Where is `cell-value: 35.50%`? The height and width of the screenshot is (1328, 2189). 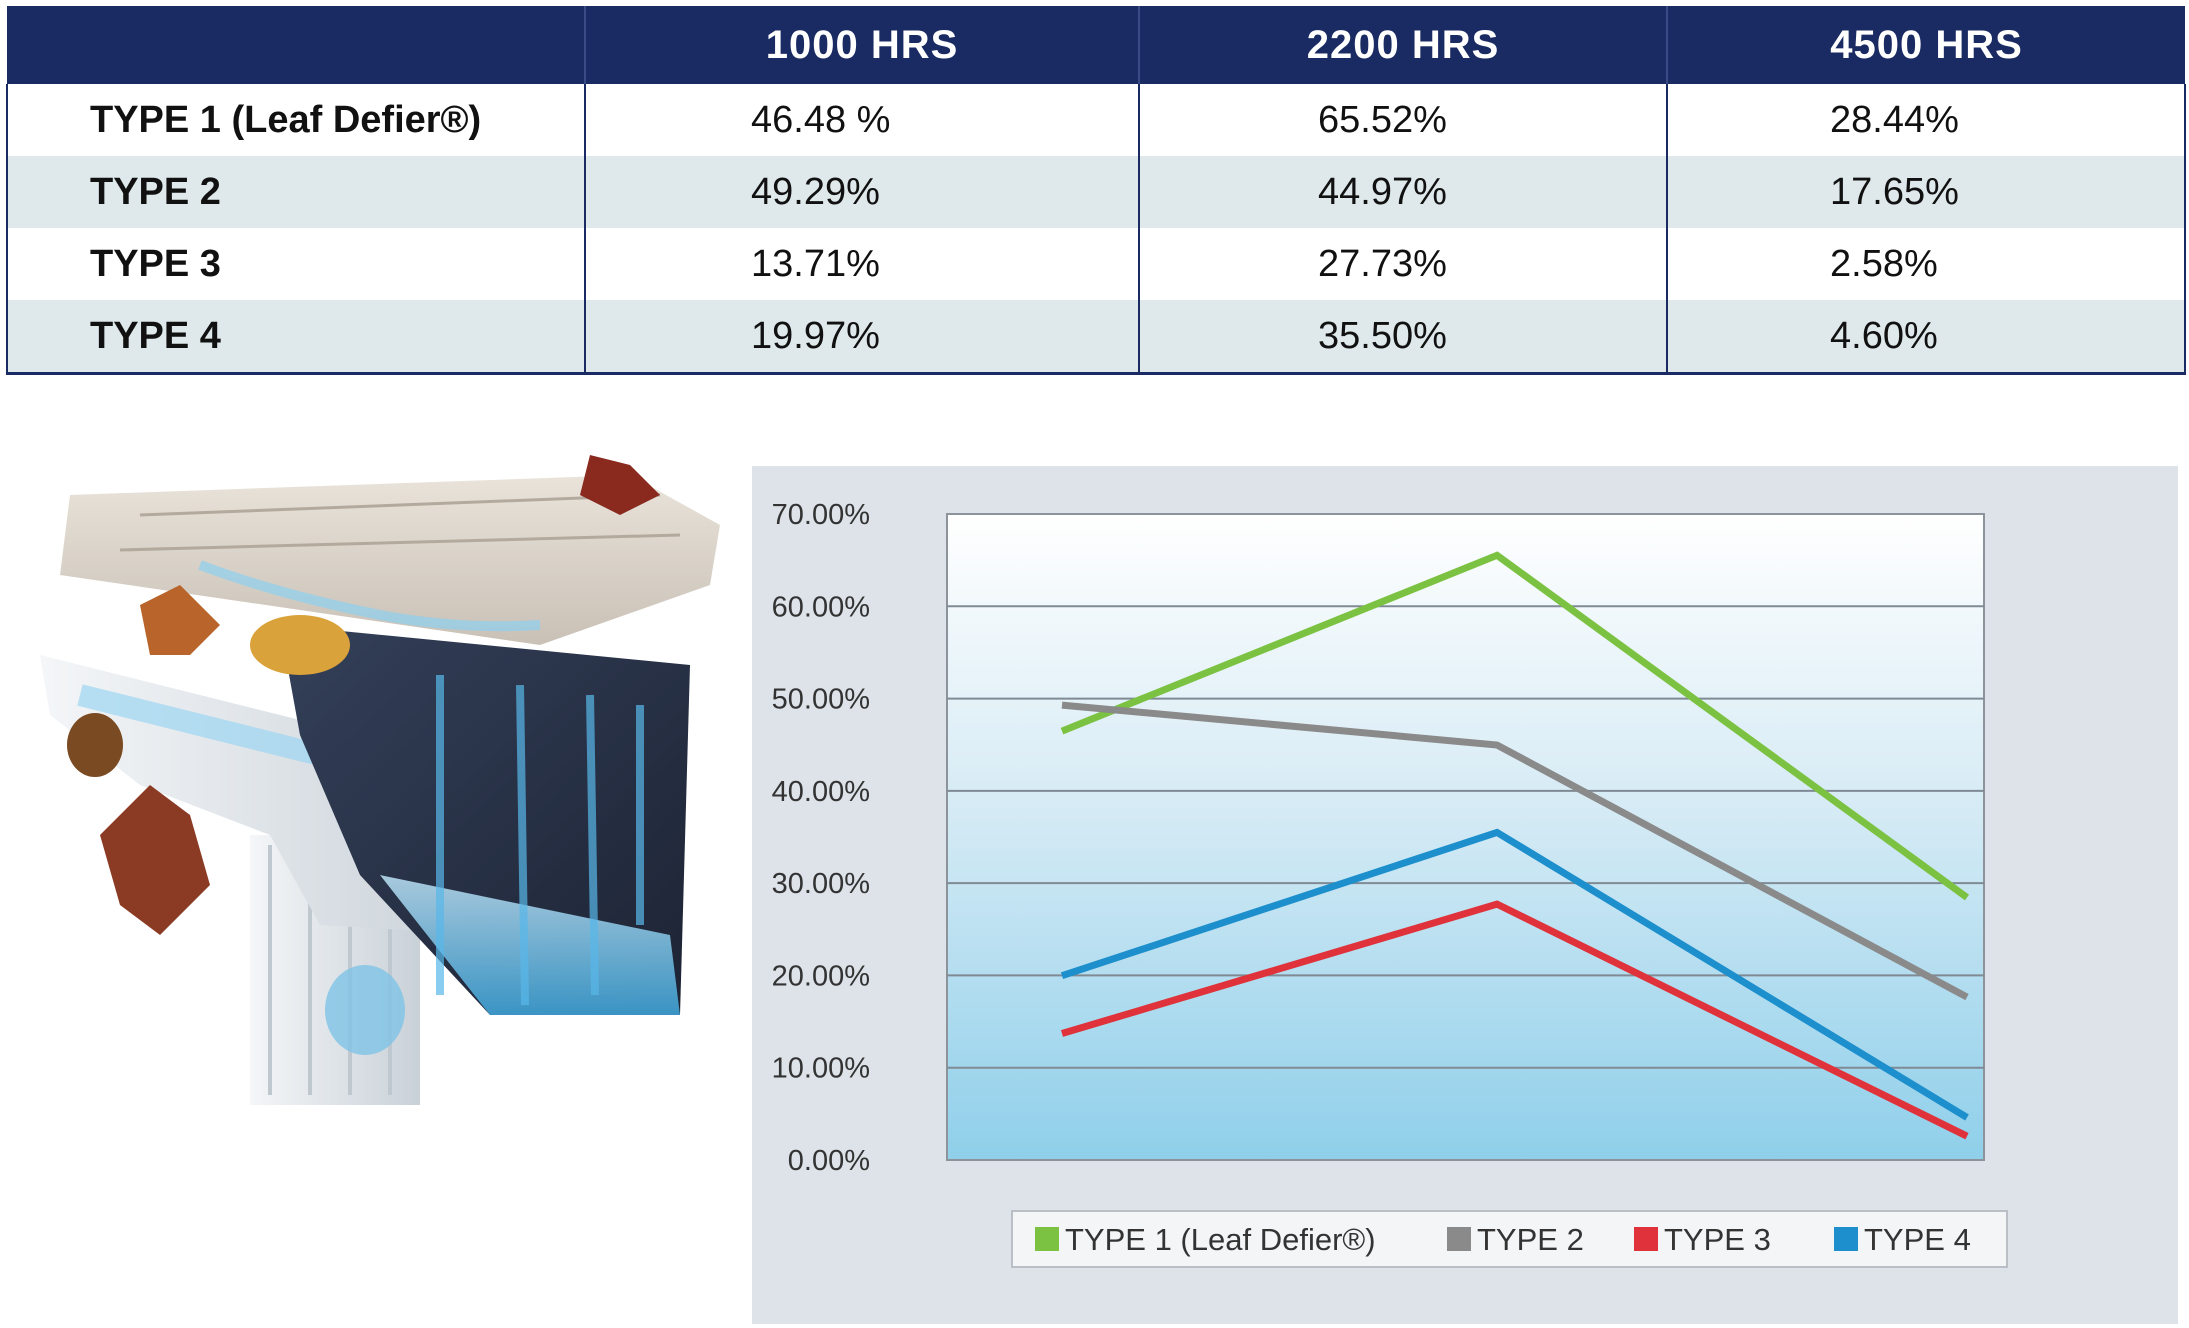 cell-value: 35.50% is located at coordinates (1402, 337).